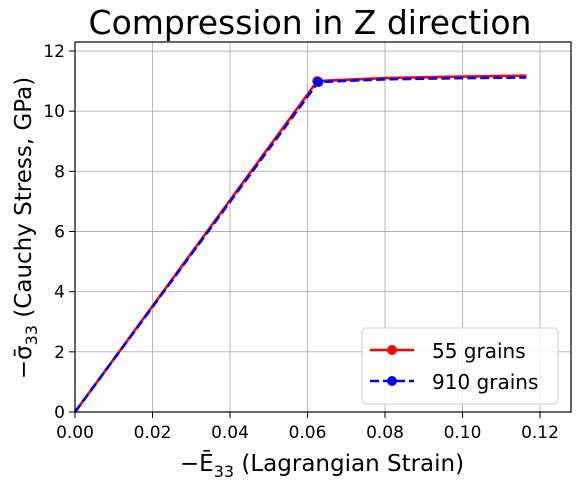  Describe the element at coordinates (54, 52) in the screenshot. I see `y-tick-label: 12` at that location.